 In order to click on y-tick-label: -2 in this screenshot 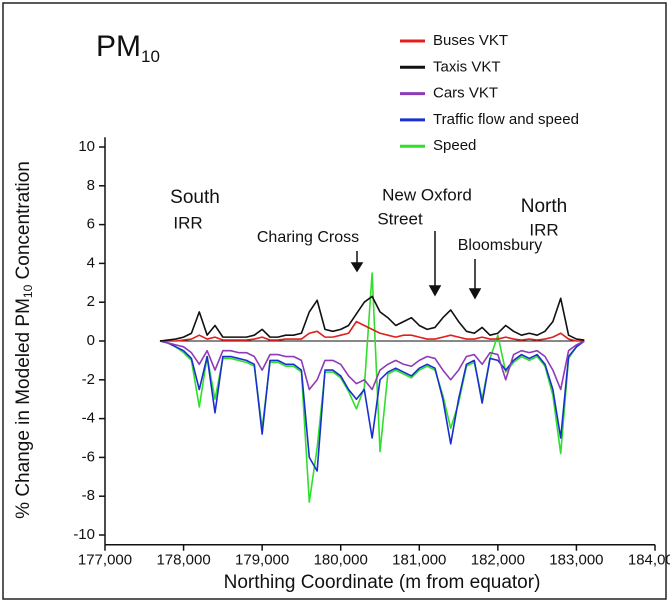, I will do `click(88, 379)`.